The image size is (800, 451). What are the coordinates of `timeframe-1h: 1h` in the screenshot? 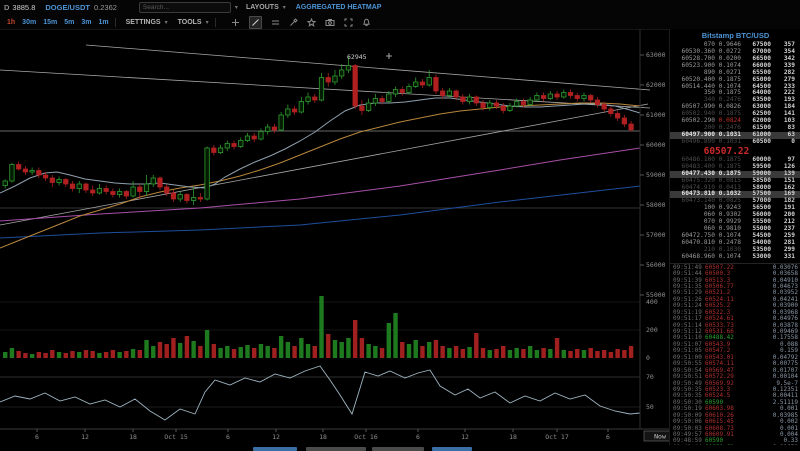 It's located at (11, 22).